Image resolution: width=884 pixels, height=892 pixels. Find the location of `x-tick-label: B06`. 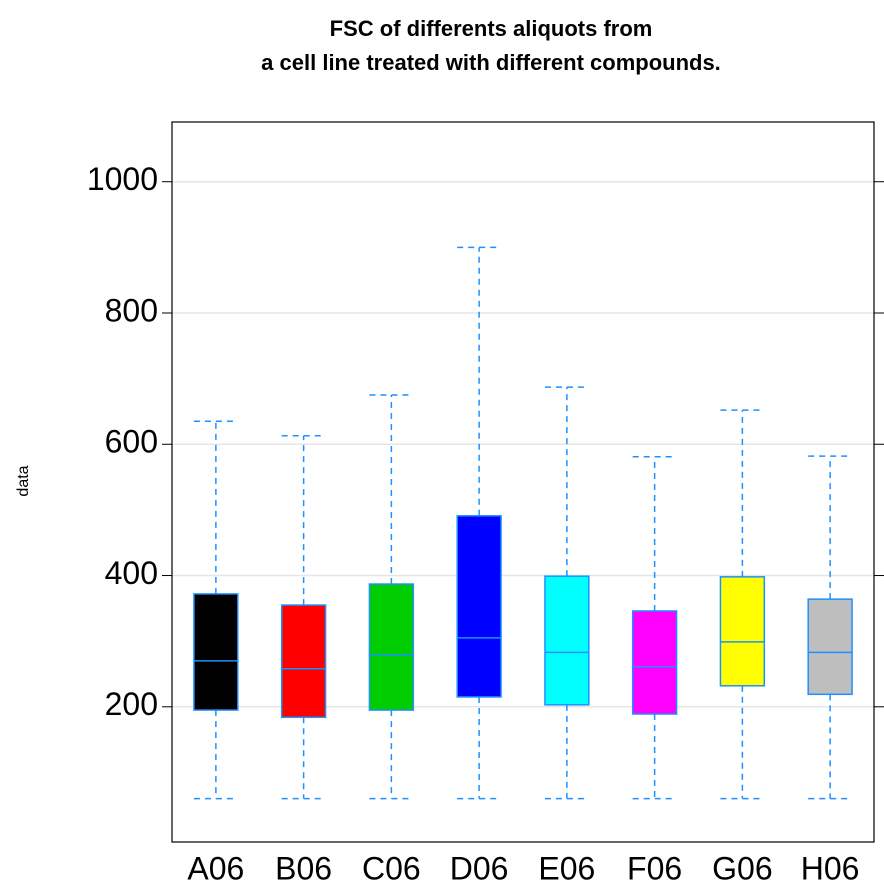

x-tick-label: B06 is located at coordinates (303, 868).